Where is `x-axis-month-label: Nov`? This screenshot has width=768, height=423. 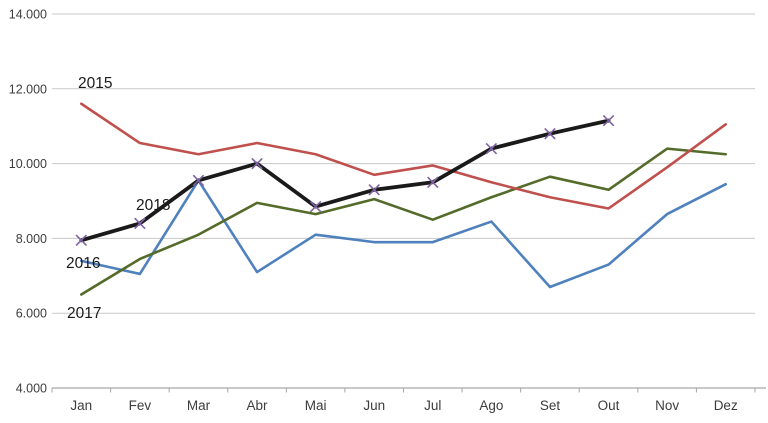
x-axis-month-label: Nov is located at coordinates (667, 405).